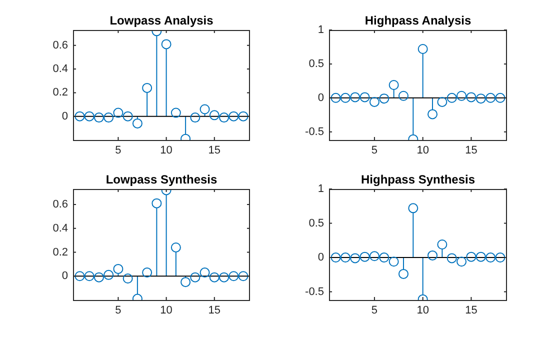  I want to click on chart-title: Highpass Analysis, so click(418, 20).